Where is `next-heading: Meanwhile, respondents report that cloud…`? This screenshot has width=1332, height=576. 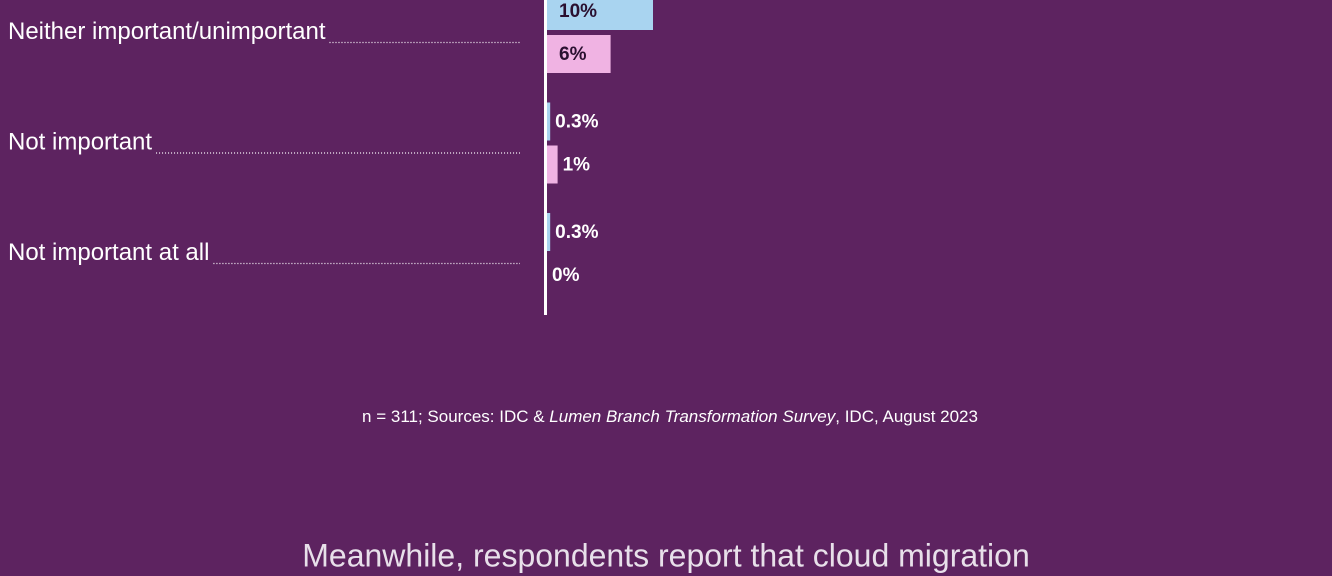 next-heading: Meanwhile, respondents report that cloud… is located at coordinates (666, 555).